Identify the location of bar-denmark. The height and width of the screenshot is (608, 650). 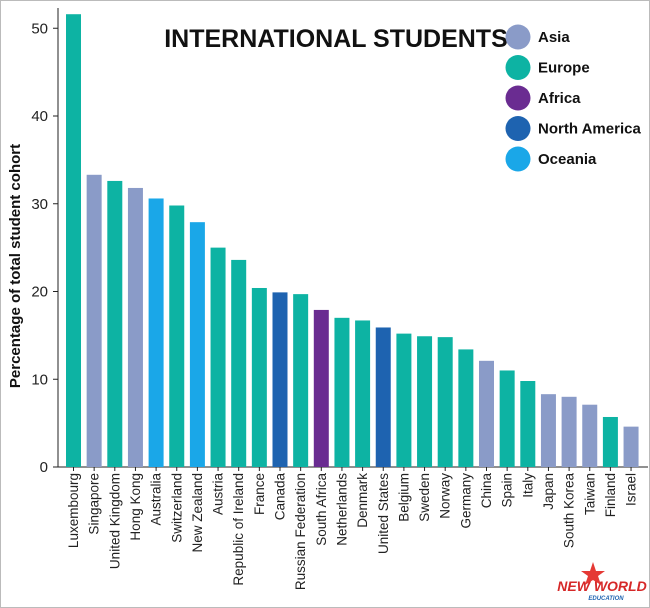
(363, 393).